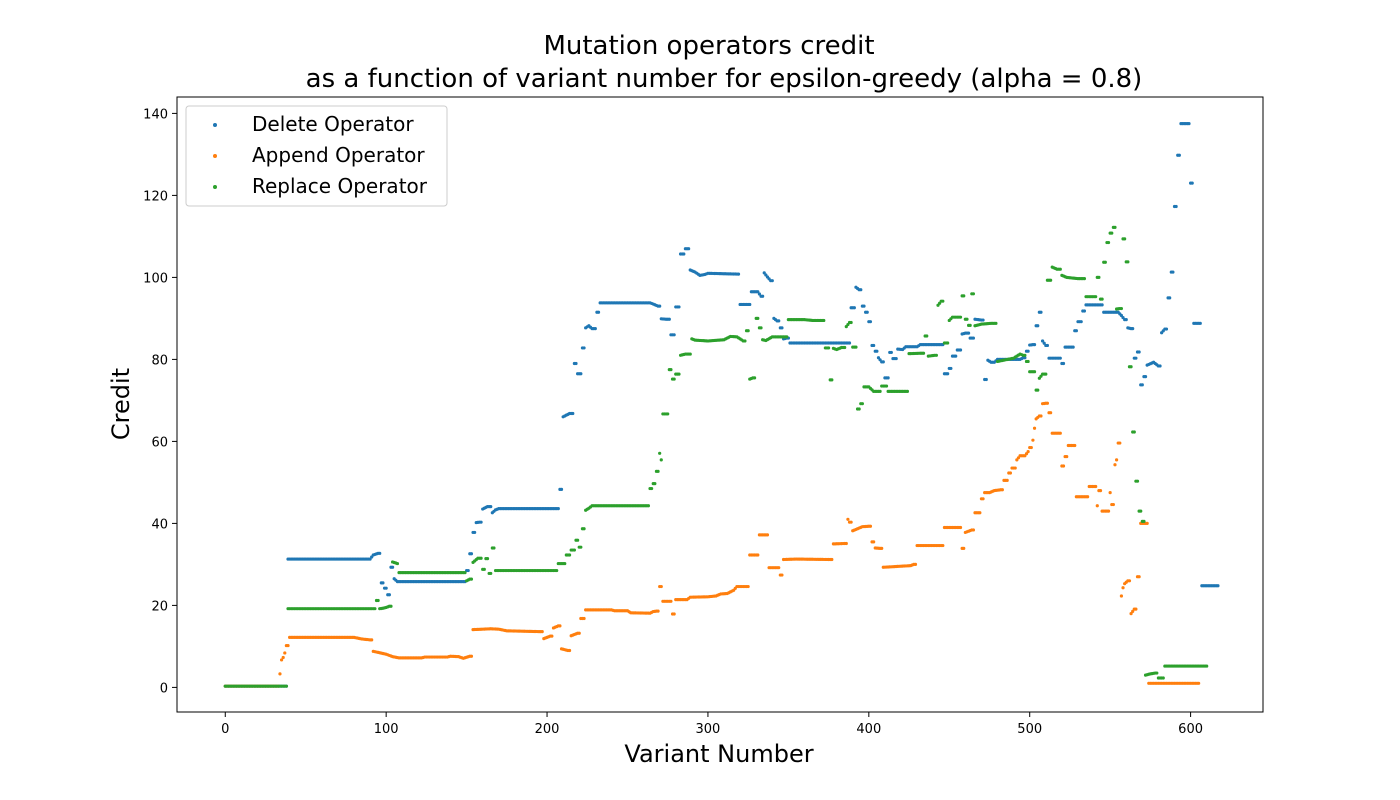  Describe the element at coordinates (121, 404) in the screenshot. I see `y-axis-label: Credit` at that location.